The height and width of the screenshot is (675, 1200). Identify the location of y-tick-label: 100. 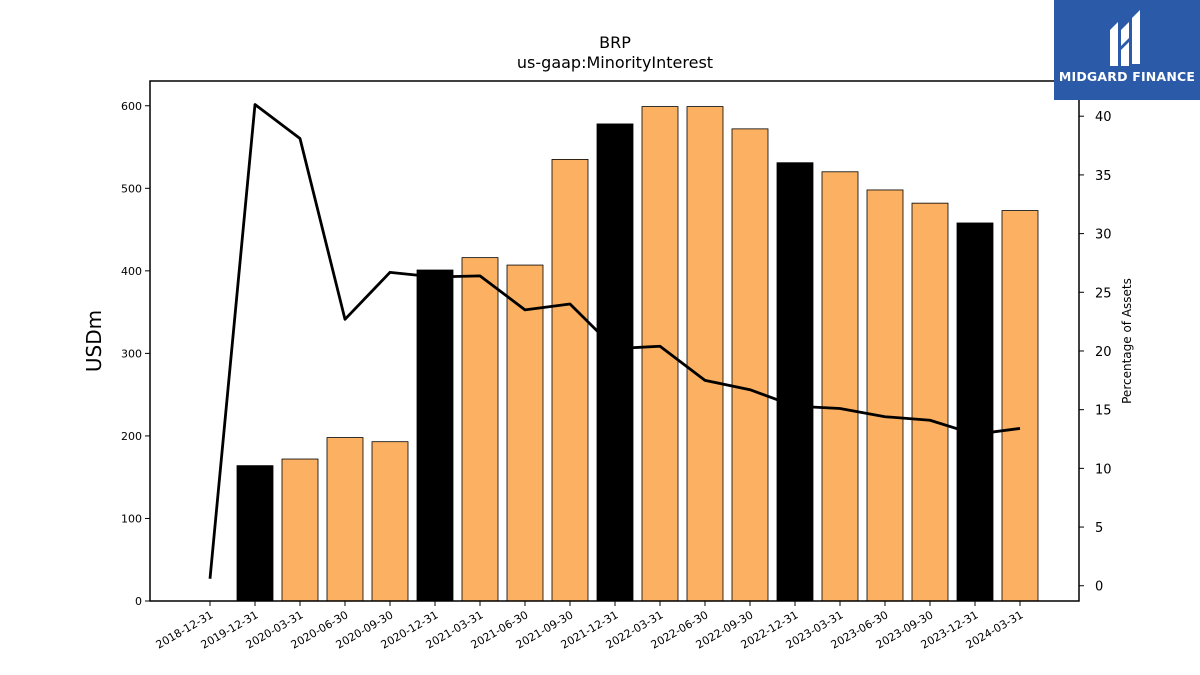
(131, 518).